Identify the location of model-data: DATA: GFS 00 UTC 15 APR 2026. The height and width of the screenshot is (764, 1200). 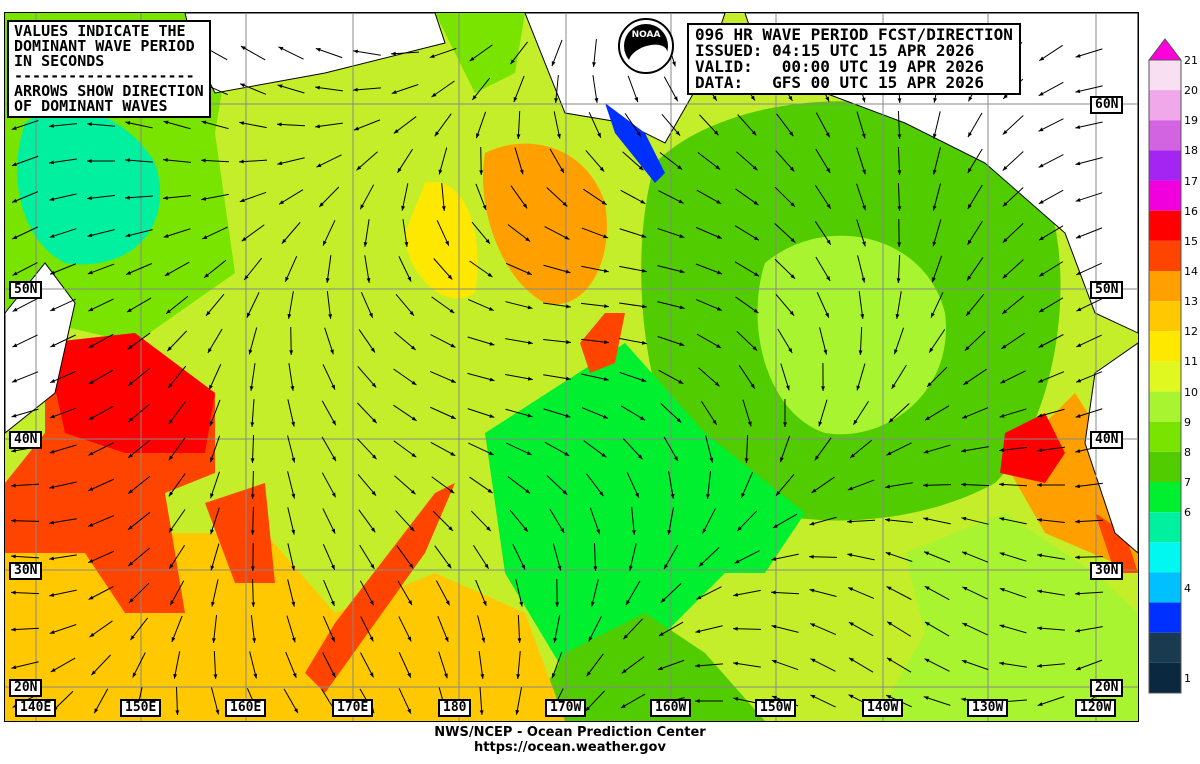
(839, 82).